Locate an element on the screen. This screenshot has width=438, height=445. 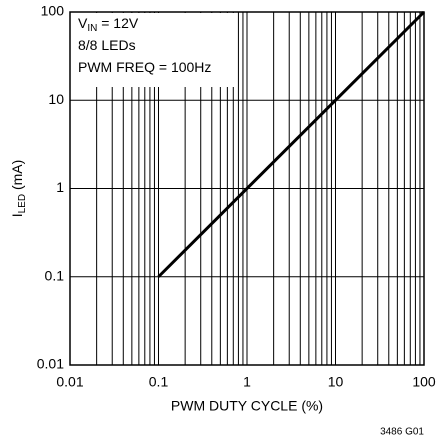
x-tick-label: 0.1 is located at coordinates (159, 382).